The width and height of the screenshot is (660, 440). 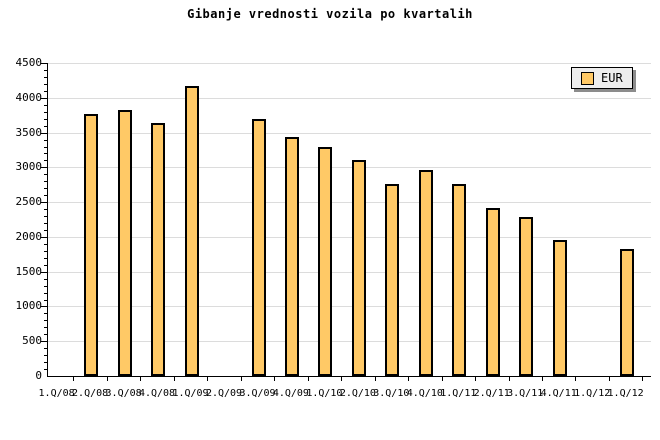 What do you see at coordinates (324, 393) in the screenshot?
I see `x-axis-label: 1.Q/10` at bounding box center [324, 393].